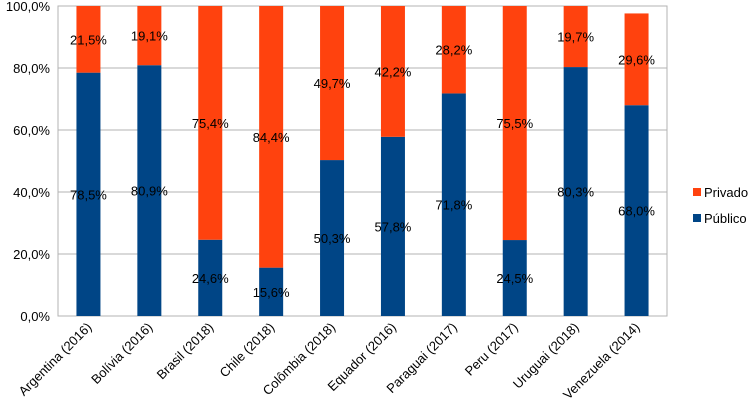 This screenshot has width=751, height=417. Describe the element at coordinates (725, 218) in the screenshot. I see `legend-label: Público` at that location.